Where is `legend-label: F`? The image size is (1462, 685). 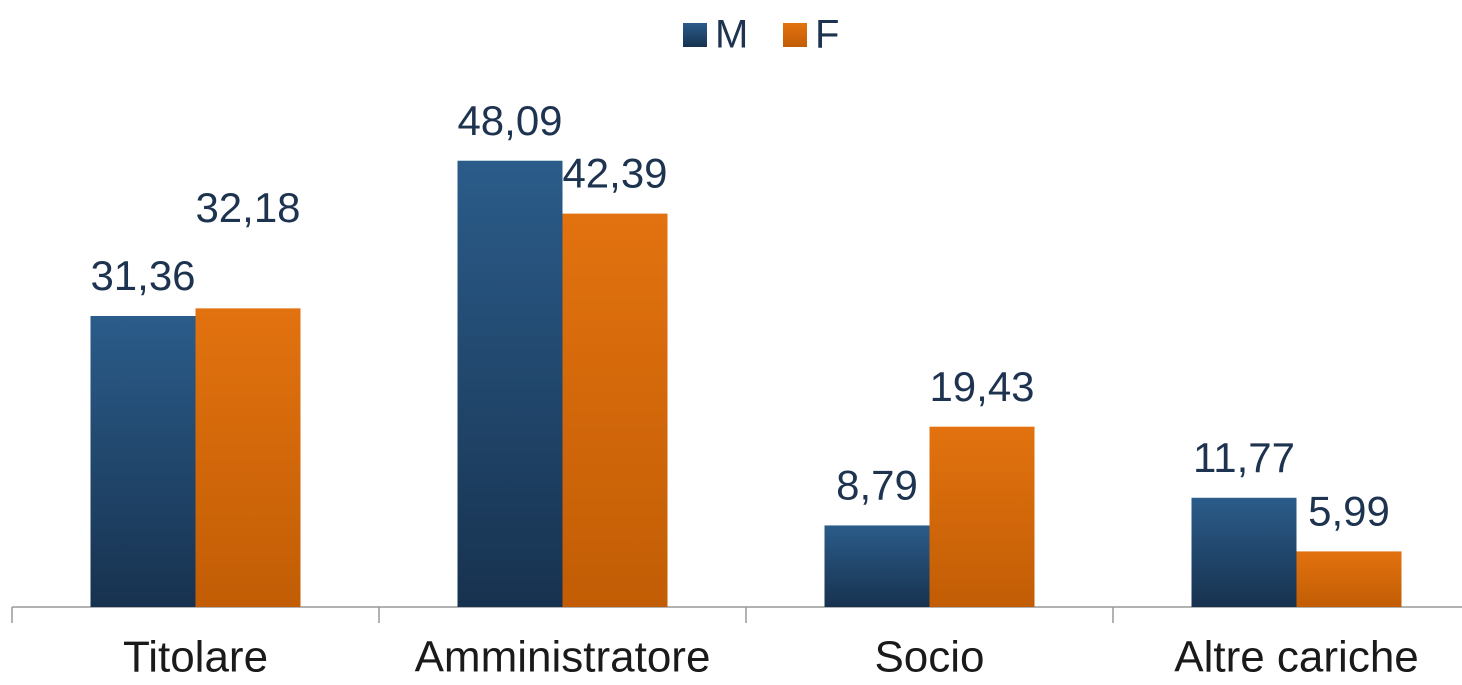 legend-label: F is located at coordinates (827, 35).